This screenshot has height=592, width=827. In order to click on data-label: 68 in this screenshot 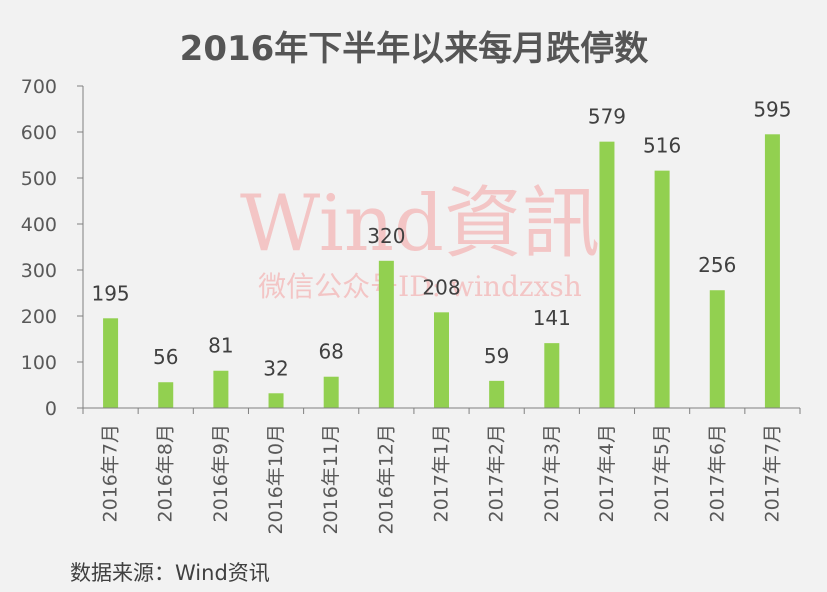, I will do `click(330, 352)`.